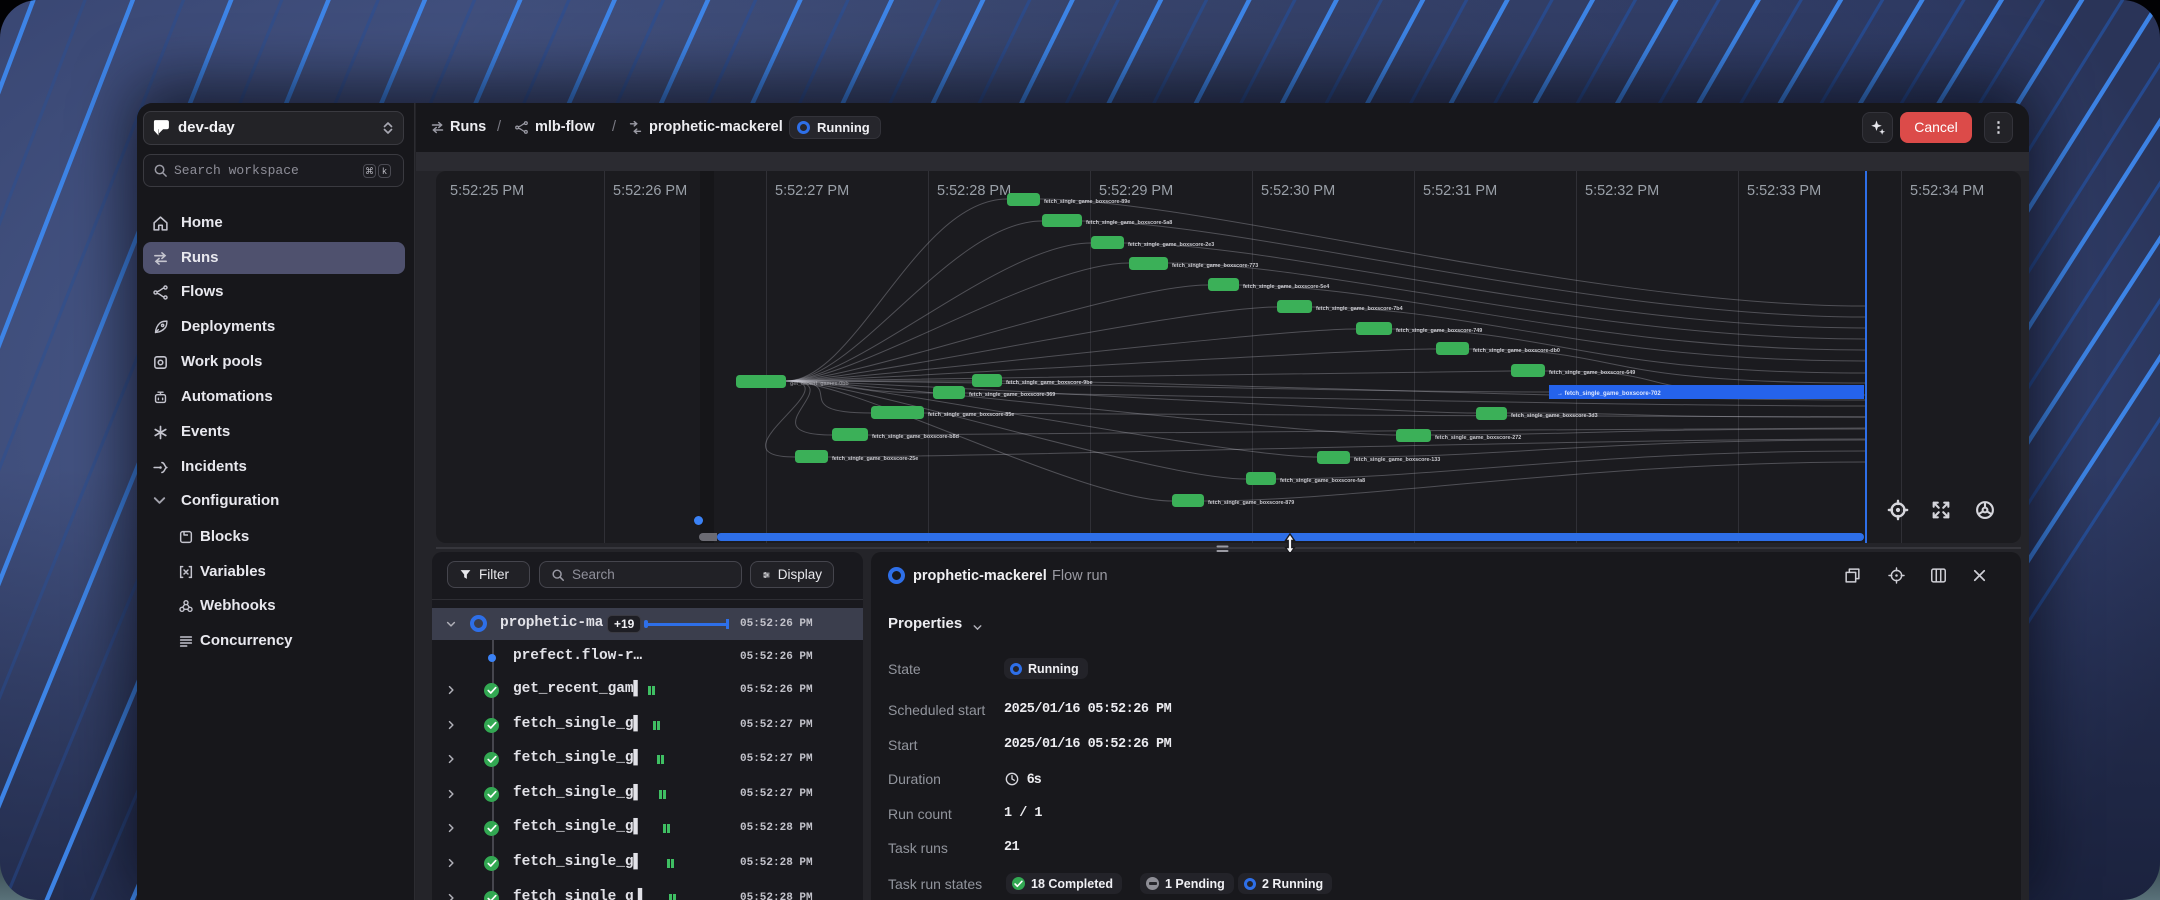  Describe the element at coordinates (1171, 245) in the screenshot. I see `svg-text: fetch_single_game_boxscore-2e3` at that location.